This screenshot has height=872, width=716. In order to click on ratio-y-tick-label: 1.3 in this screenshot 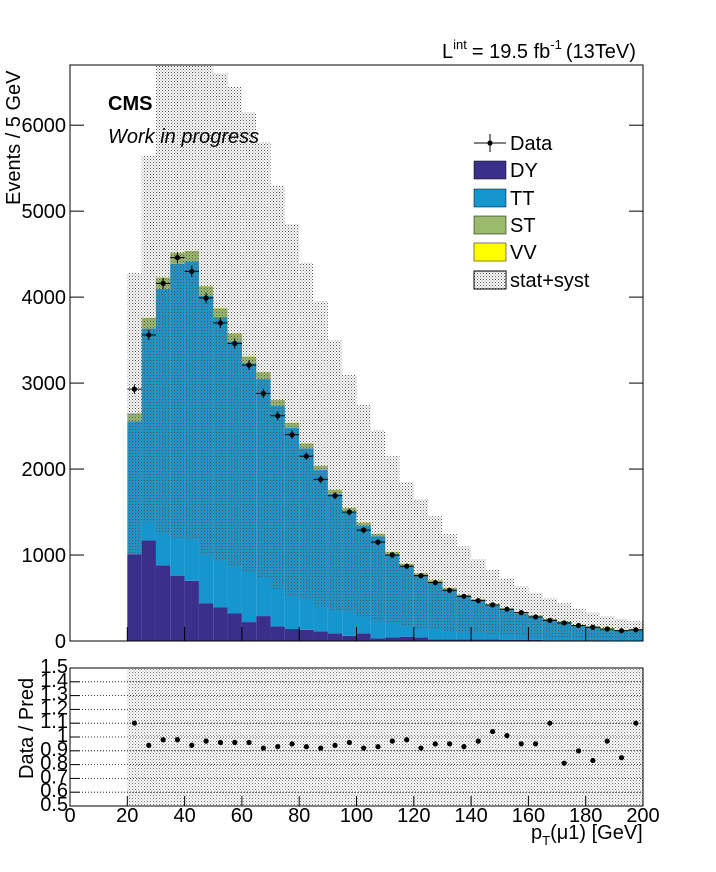, I will do `click(54, 695)`.